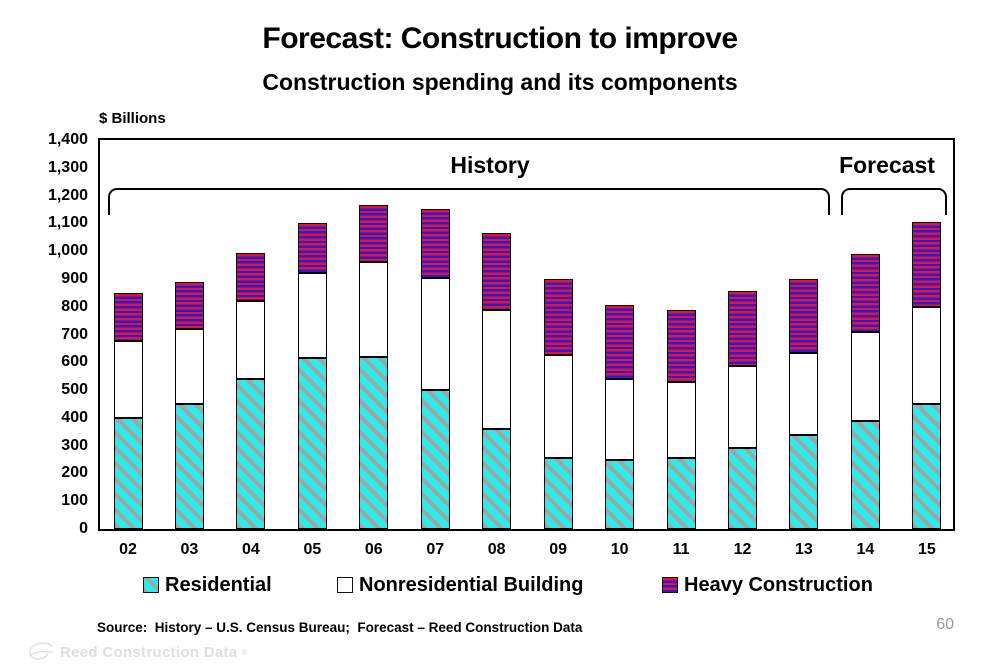 The height and width of the screenshot is (665, 1000). Describe the element at coordinates (74, 306) in the screenshot. I see `y-axis-tick-label-800: 800` at that location.